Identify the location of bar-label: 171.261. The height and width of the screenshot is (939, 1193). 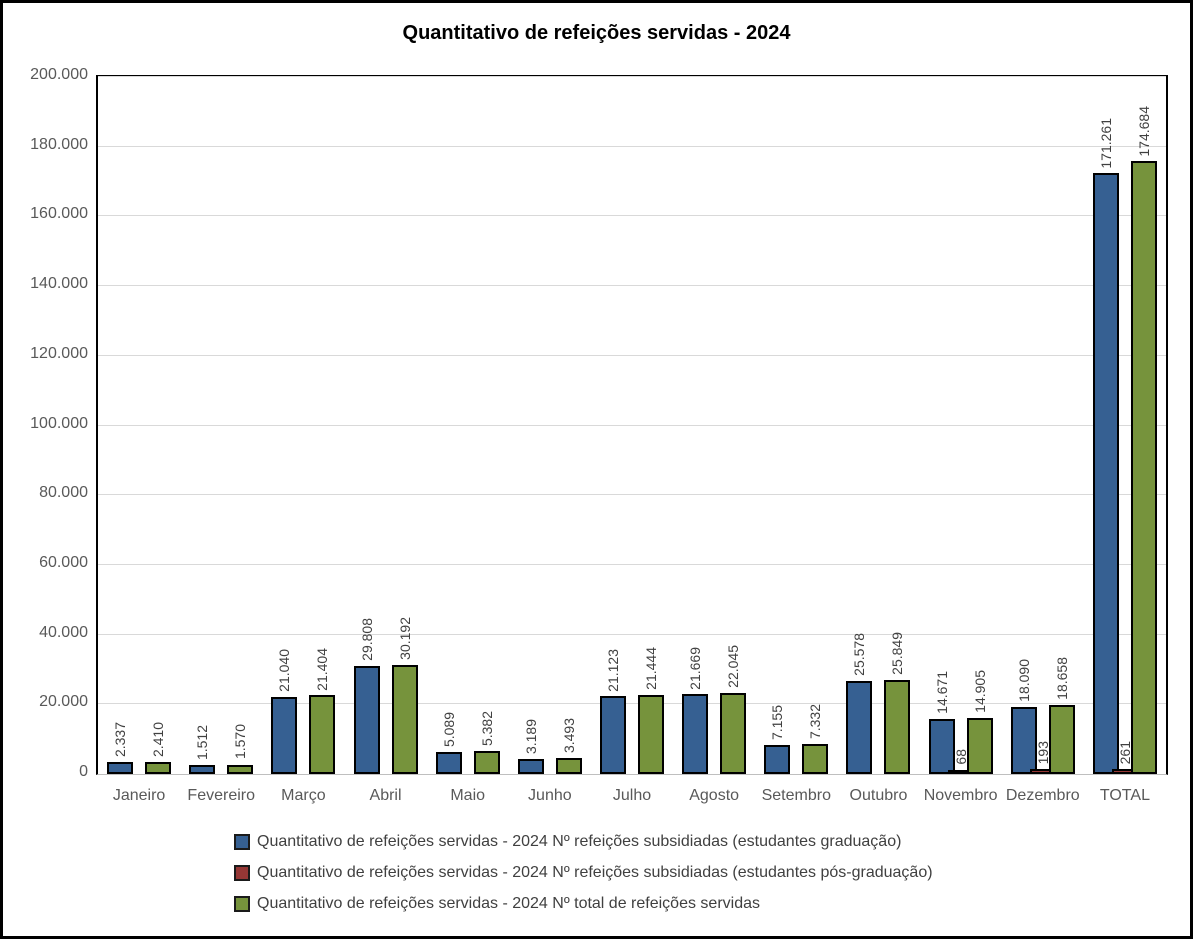
(1105, 143).